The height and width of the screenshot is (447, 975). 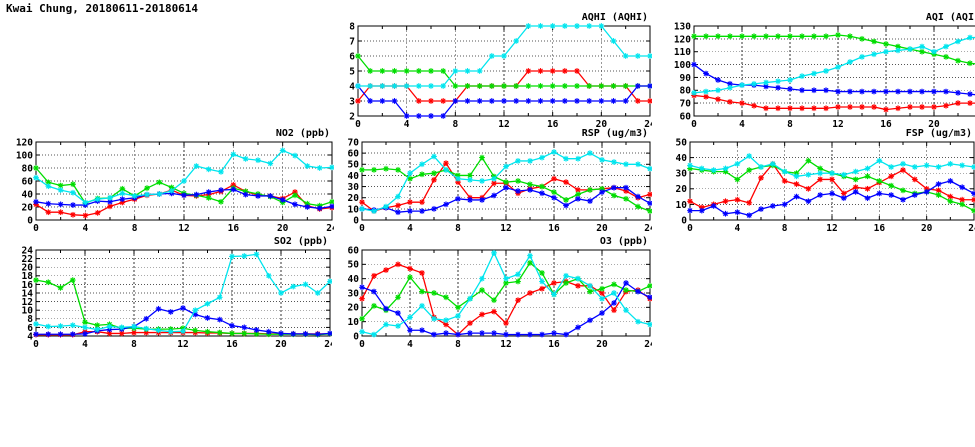 What do you see at coordinates (352, 41) in the screenshot?
I see `svg-text: 7` at bounding box center [352, 41].